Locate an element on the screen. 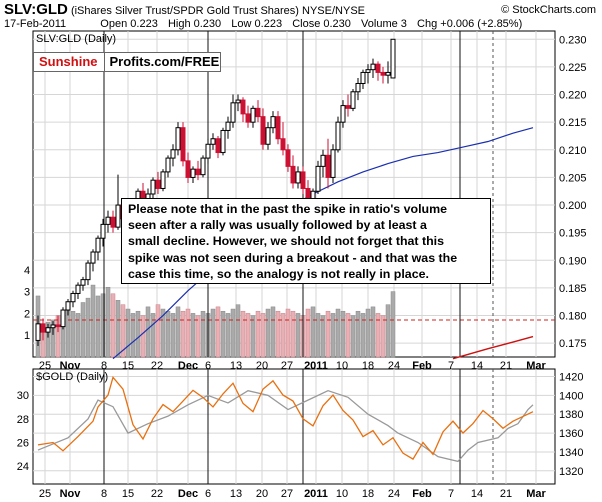 This screenshot has height=502, width=602. sunshine-profits-logo: Sunshine Profits.com/FREE is located at coordinates (127, 62).